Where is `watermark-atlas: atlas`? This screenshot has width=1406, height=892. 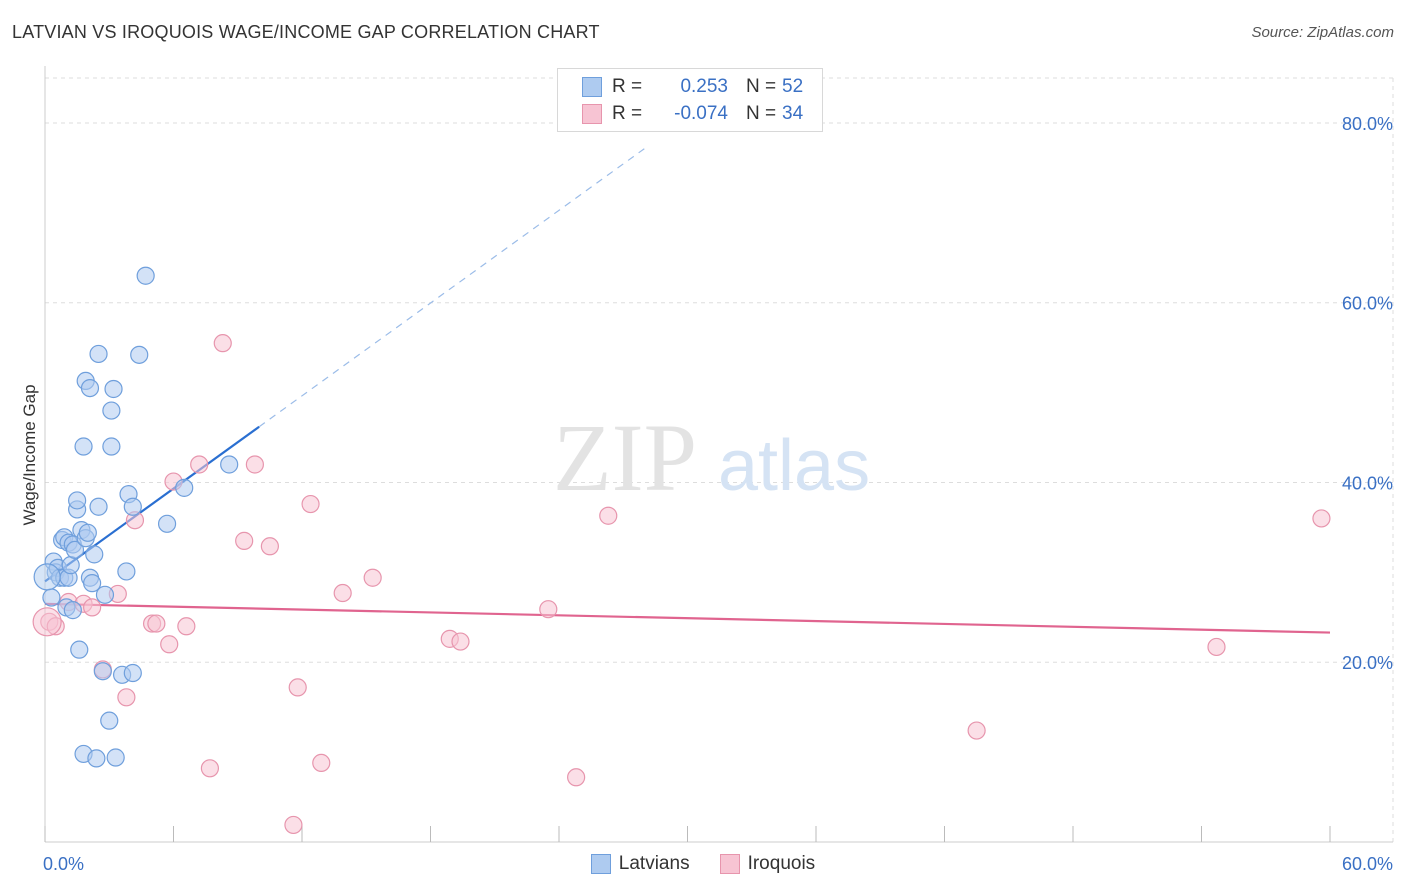 watermark-atlas: atlas is located at coordinates (794, 466).